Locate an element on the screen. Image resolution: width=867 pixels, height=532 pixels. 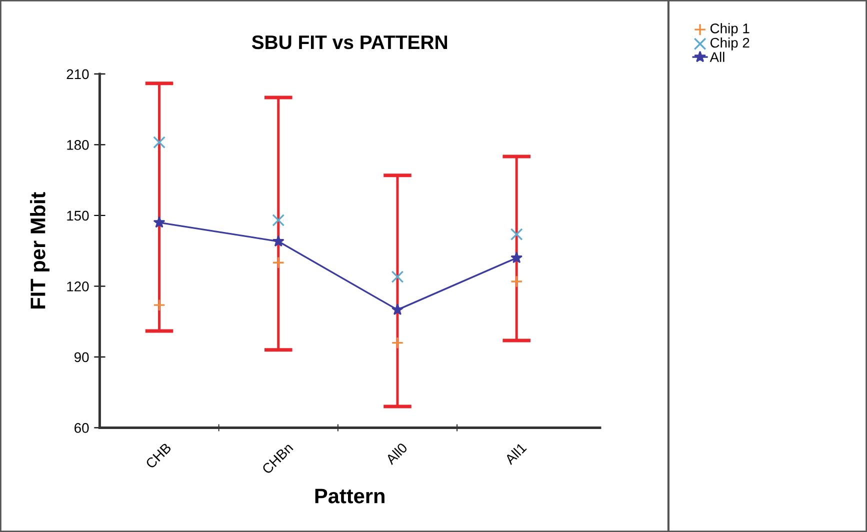
x-tick-label: All0 is located at coordinates (396, 454).